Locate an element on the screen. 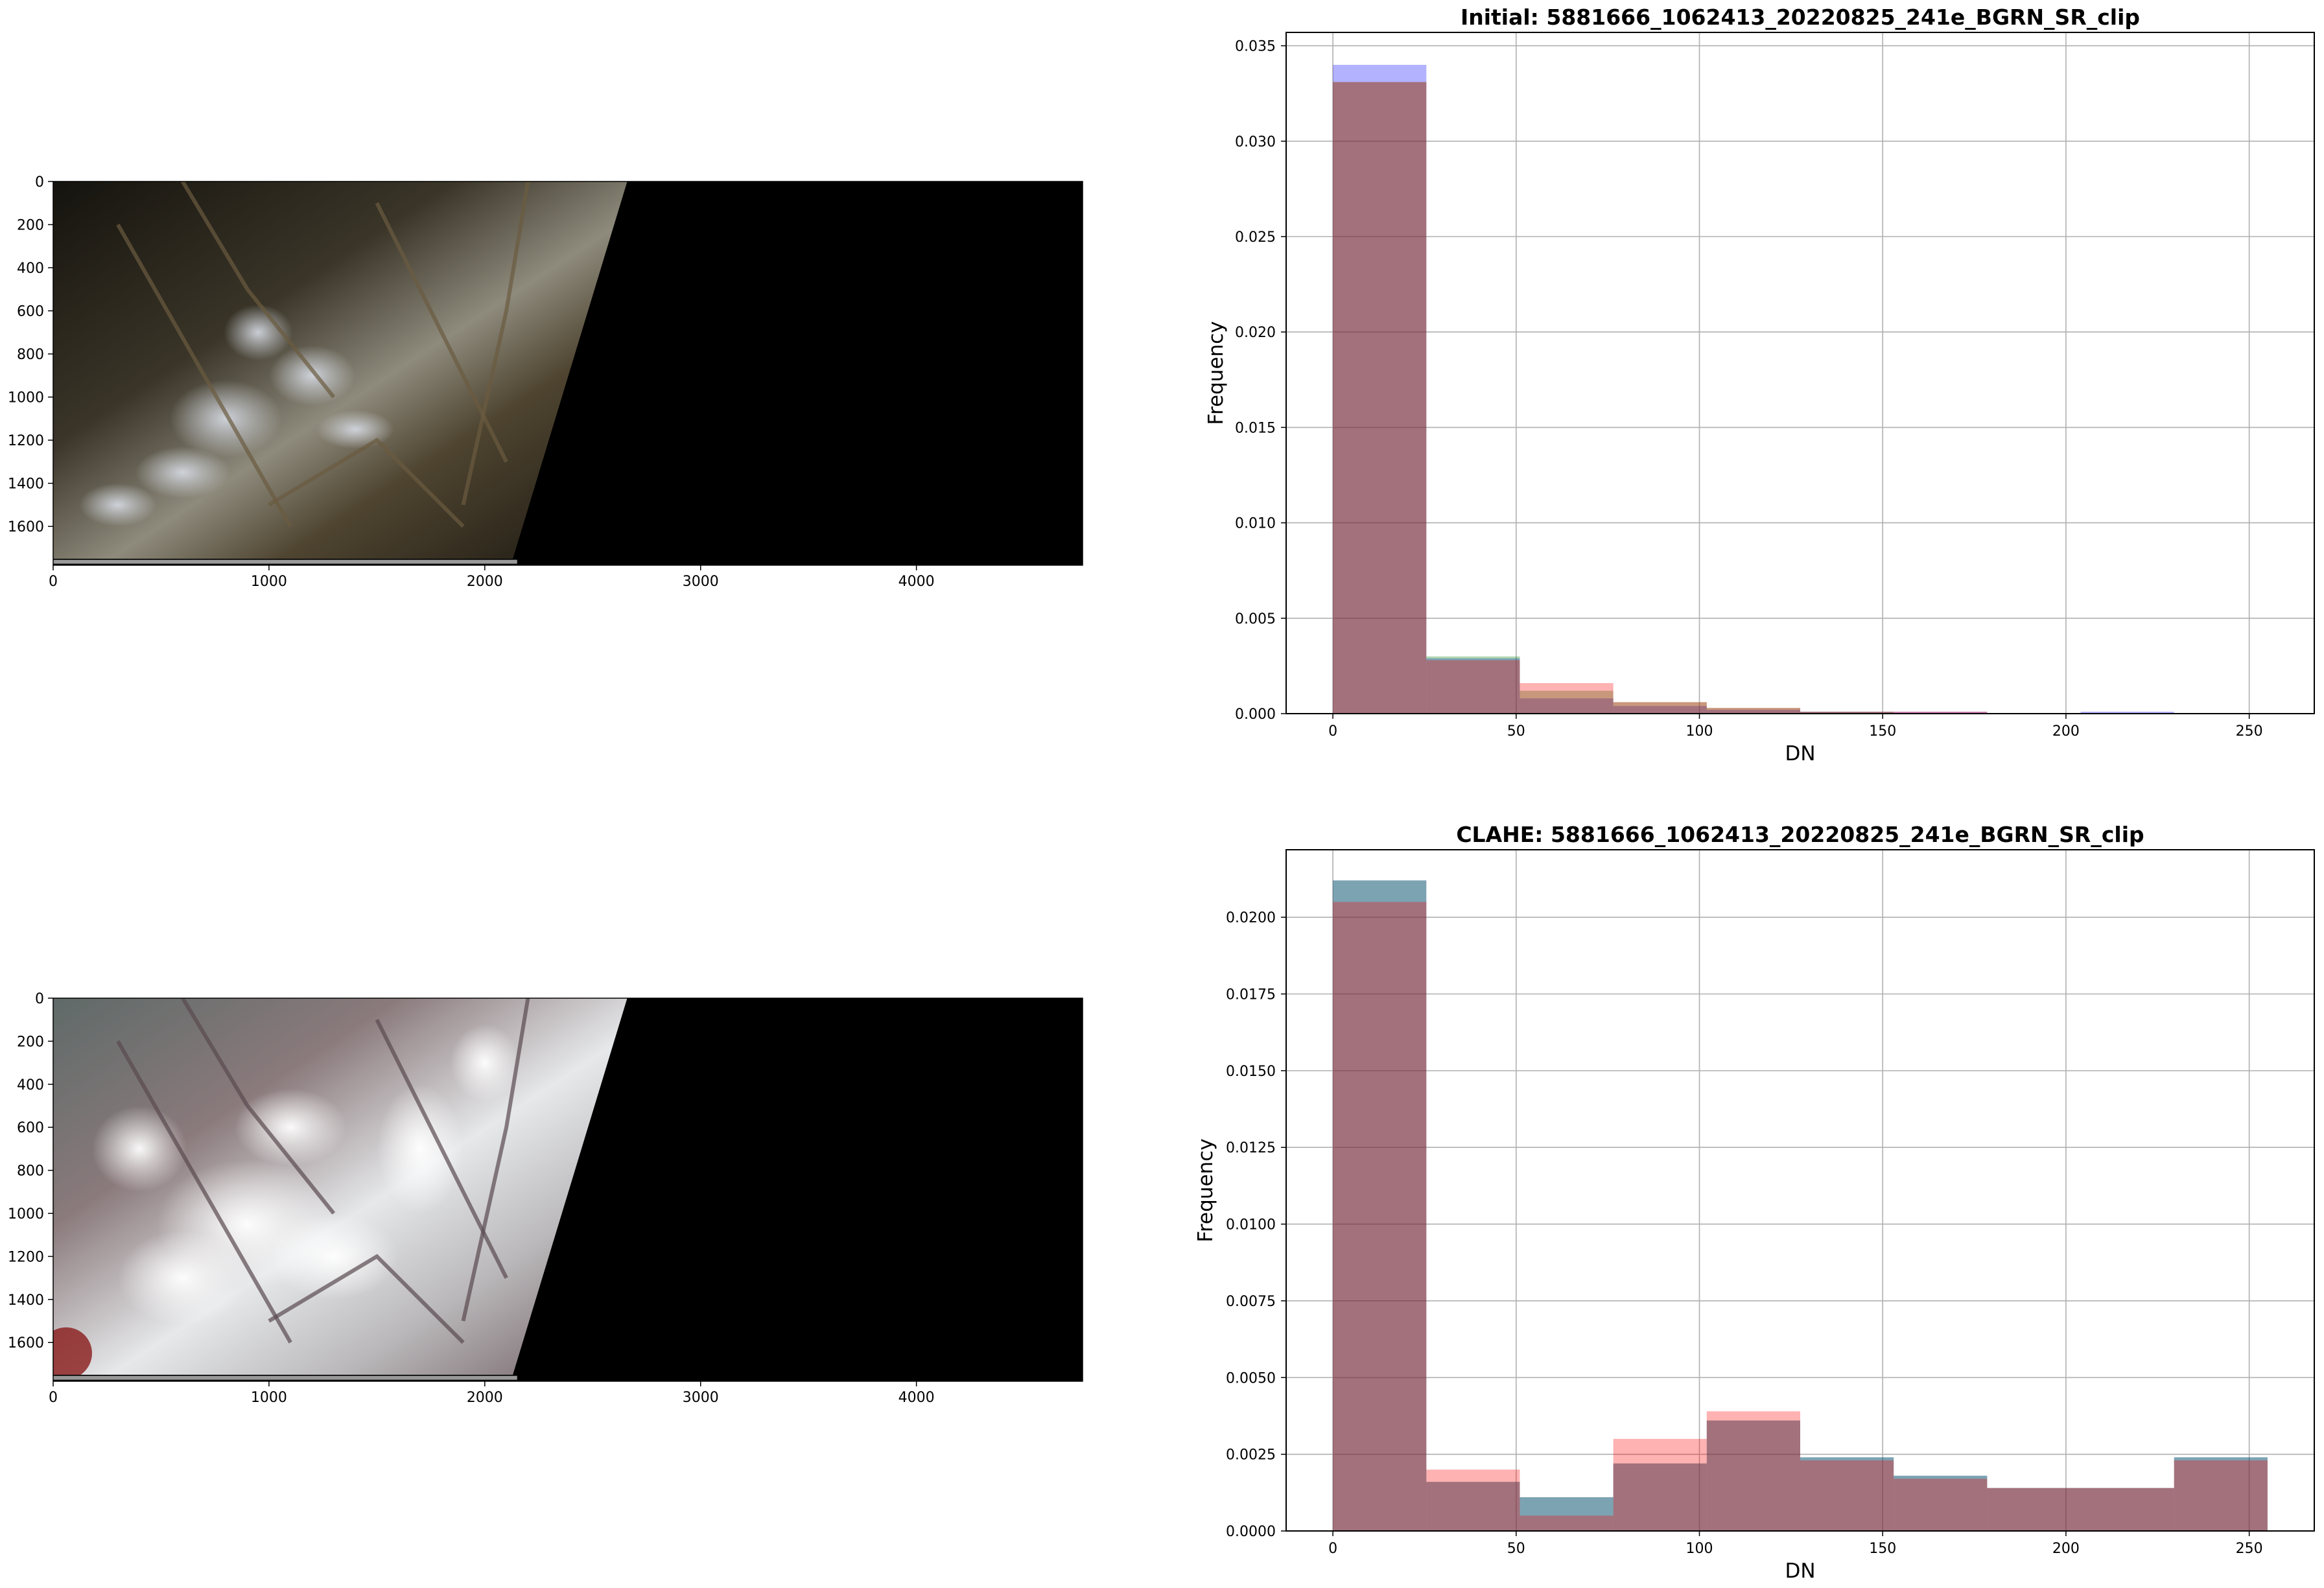 Image resolution: width=2324 pixels, height=1588 pixels. y-tick-label: 0.0100 is located at coordinates (1251, 1225).